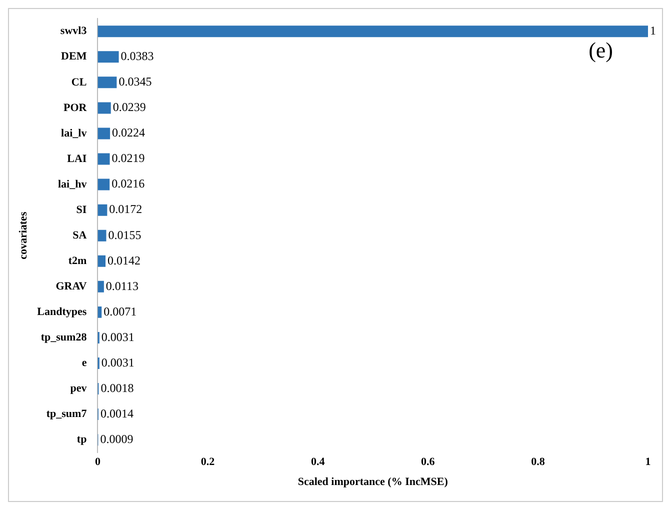 This screenshot has height=510, width=671. I want to click on x-tick-label: 0.8, so click(538, 462).